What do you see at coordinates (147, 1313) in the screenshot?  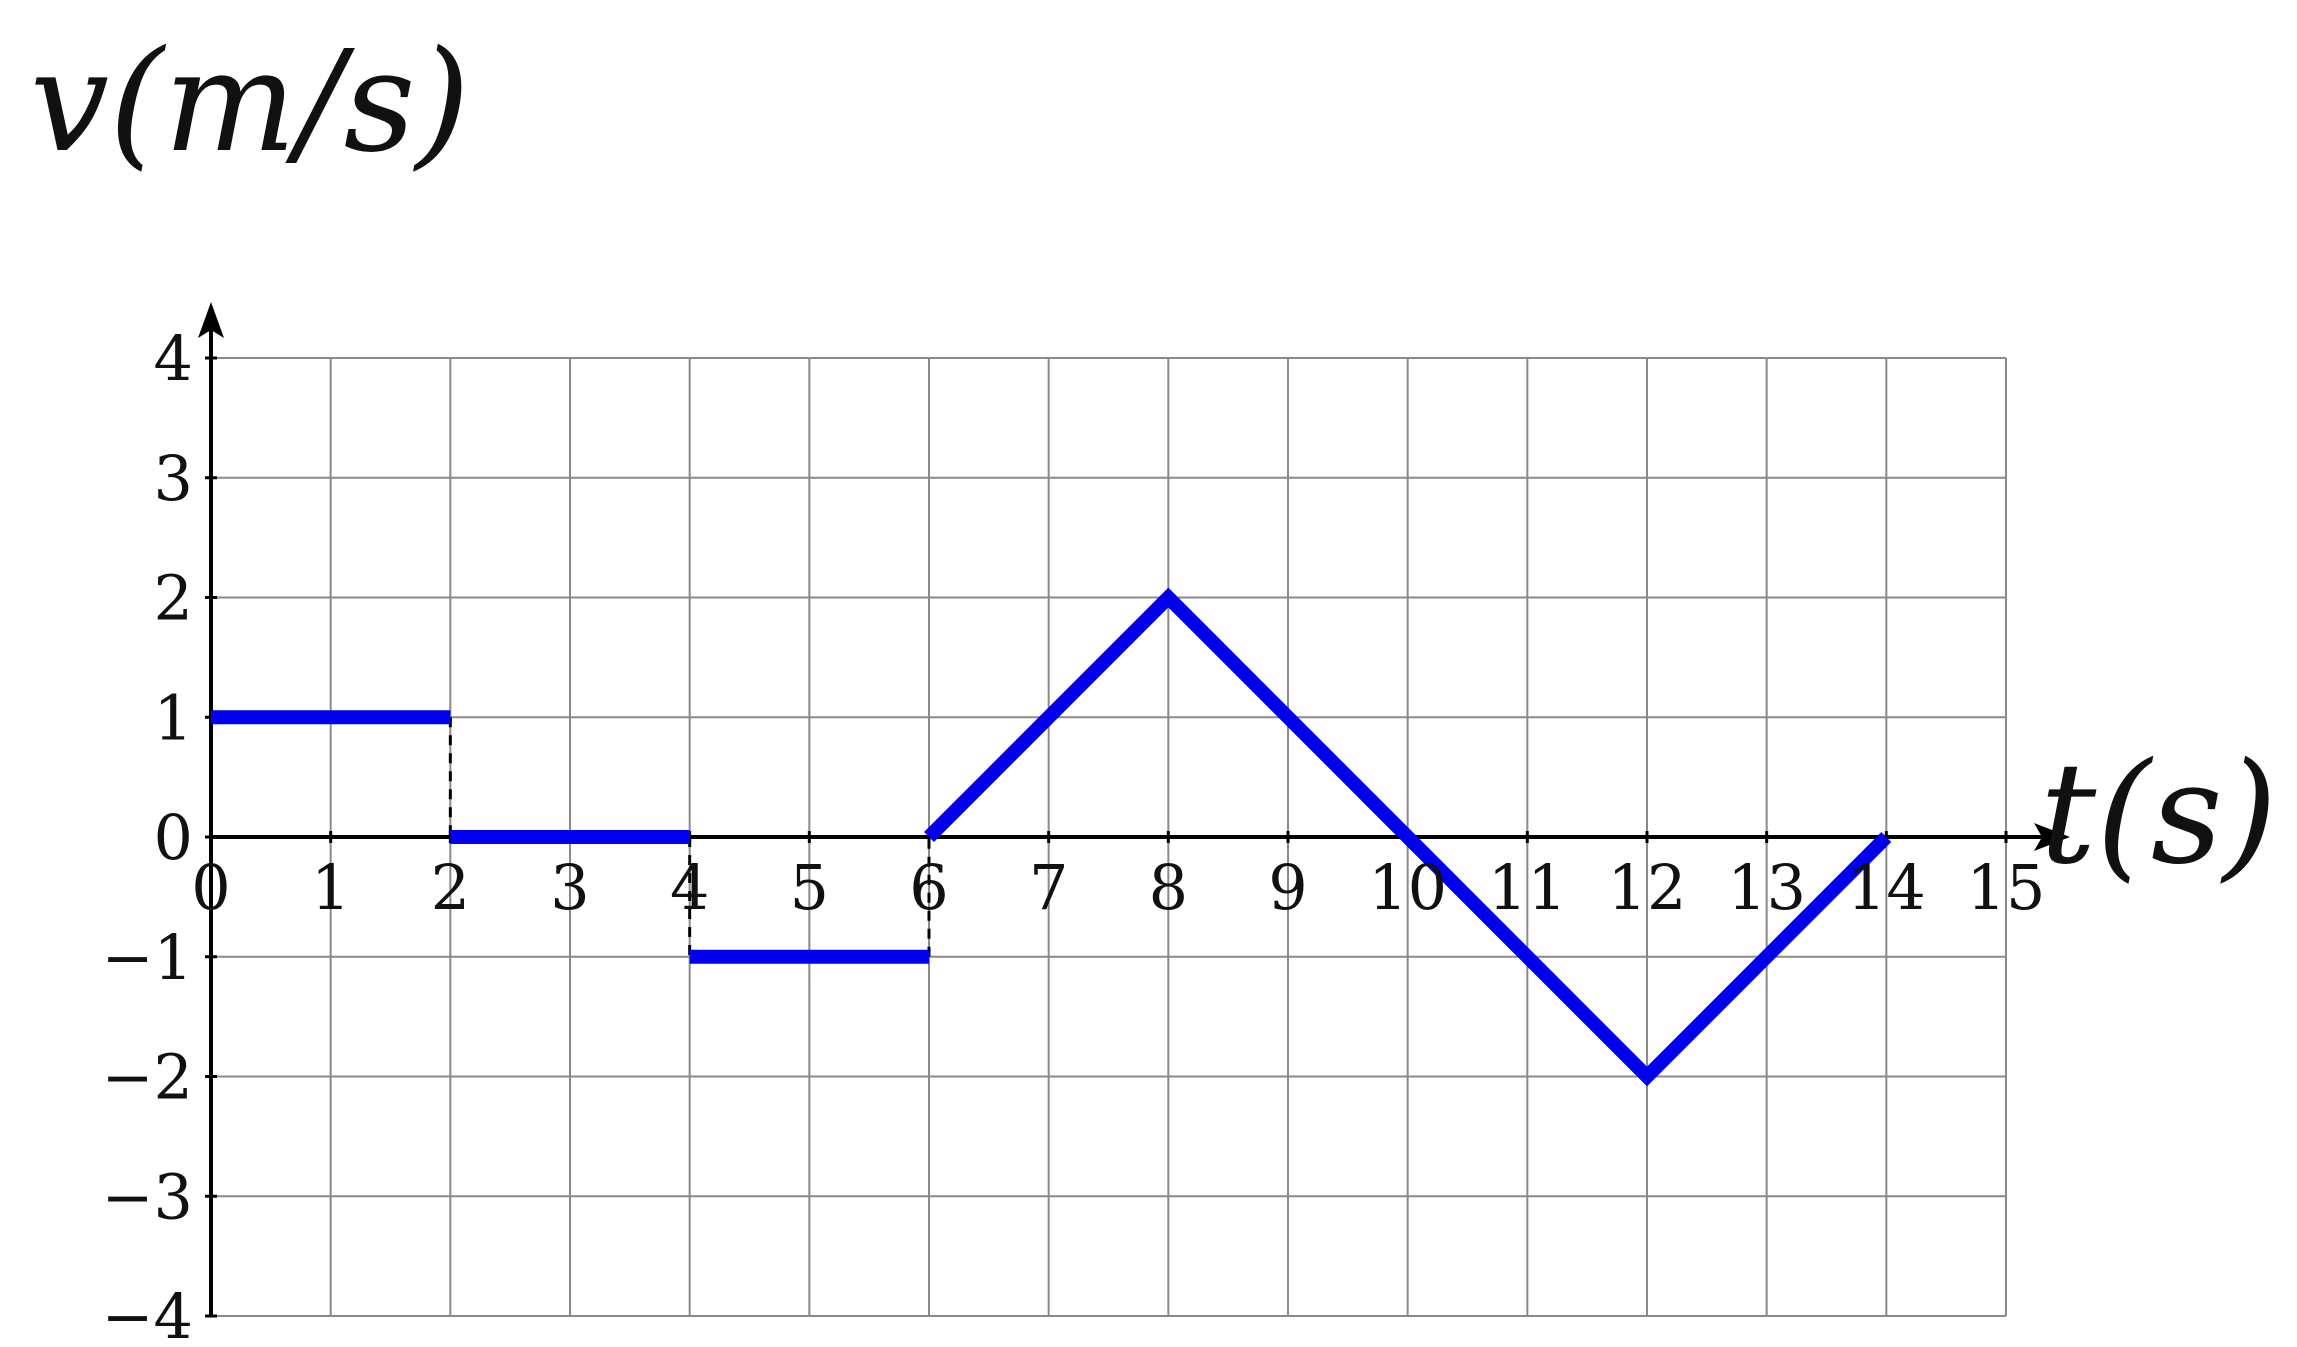 I see `y-tick-label--4: −4` at bounding box center [147, 1313].